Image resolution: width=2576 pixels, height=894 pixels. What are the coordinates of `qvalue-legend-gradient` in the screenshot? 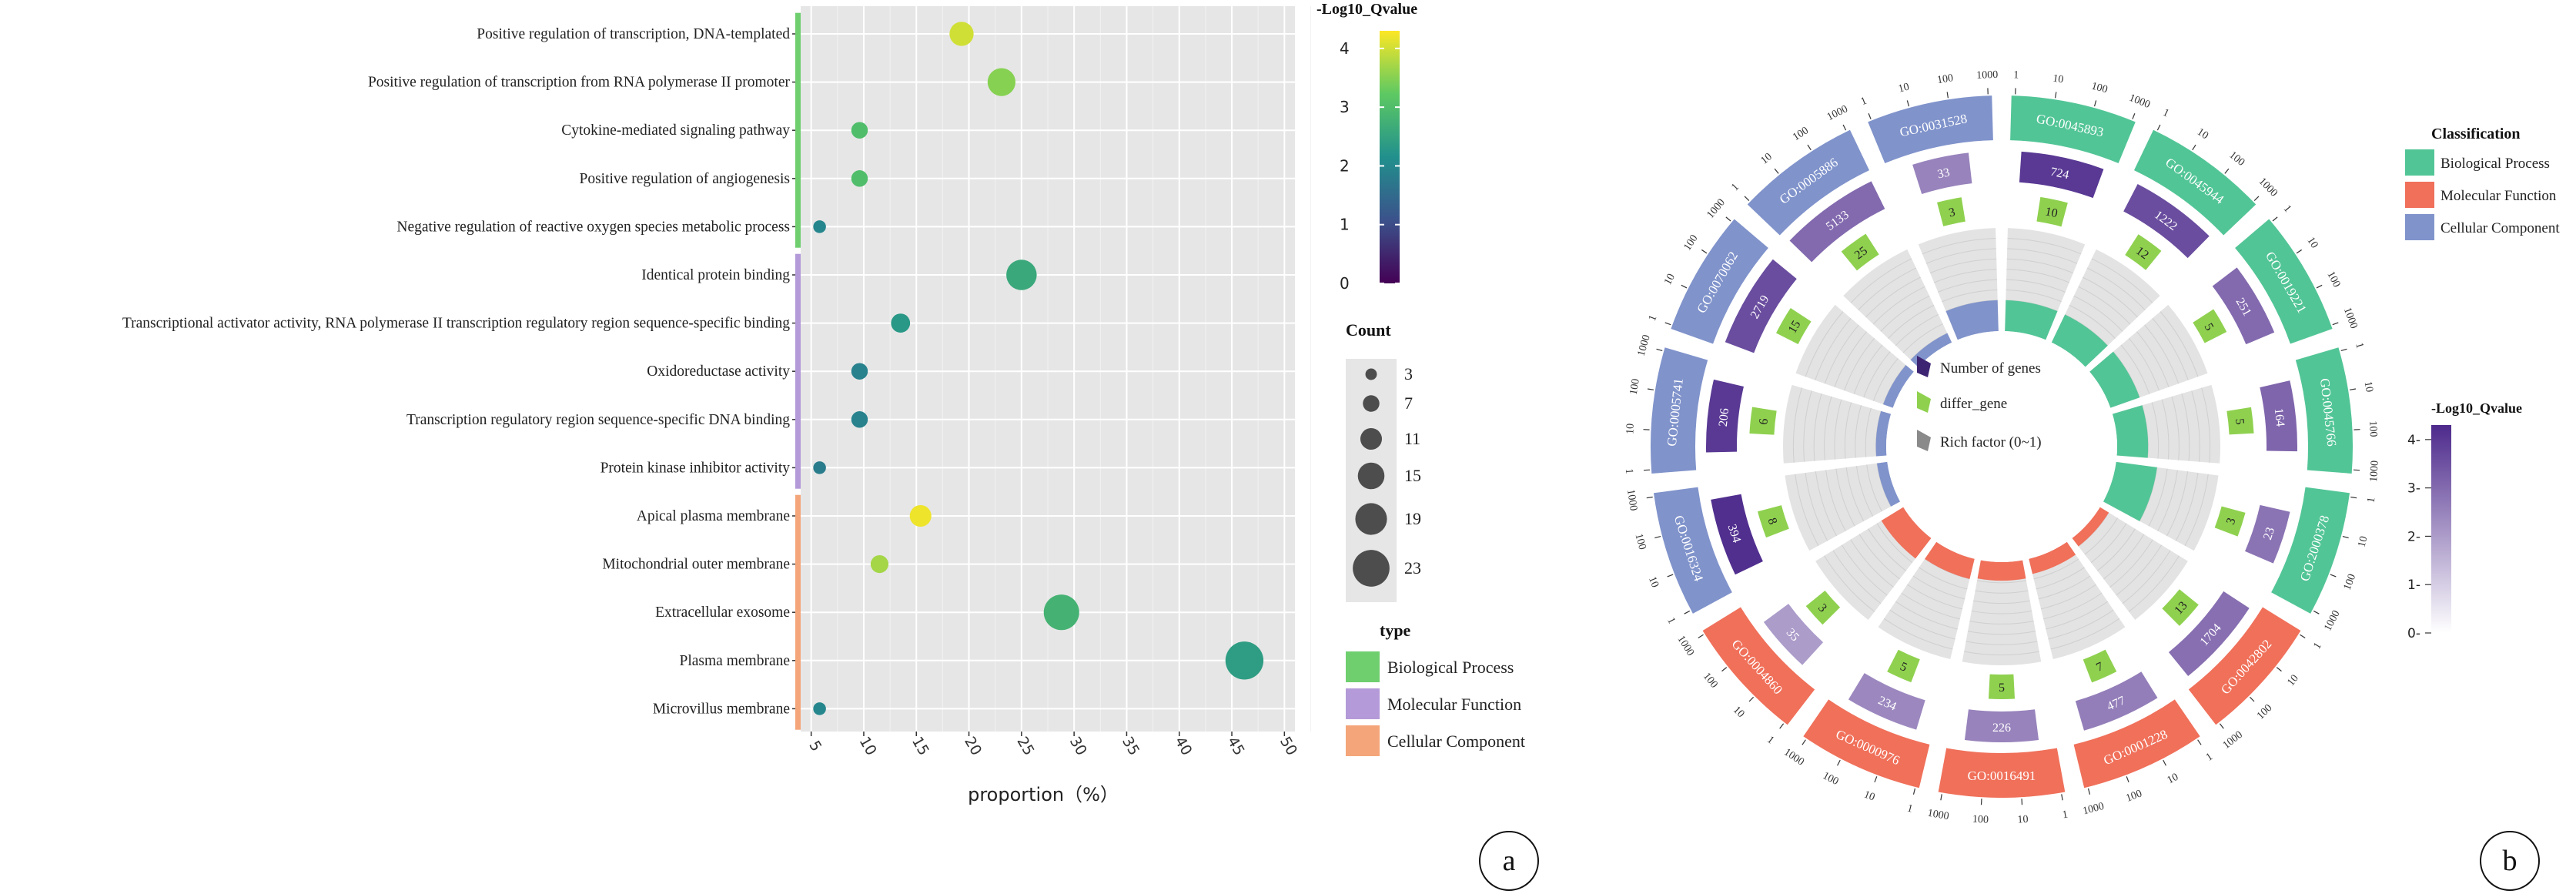 It's located at (2441, 529).